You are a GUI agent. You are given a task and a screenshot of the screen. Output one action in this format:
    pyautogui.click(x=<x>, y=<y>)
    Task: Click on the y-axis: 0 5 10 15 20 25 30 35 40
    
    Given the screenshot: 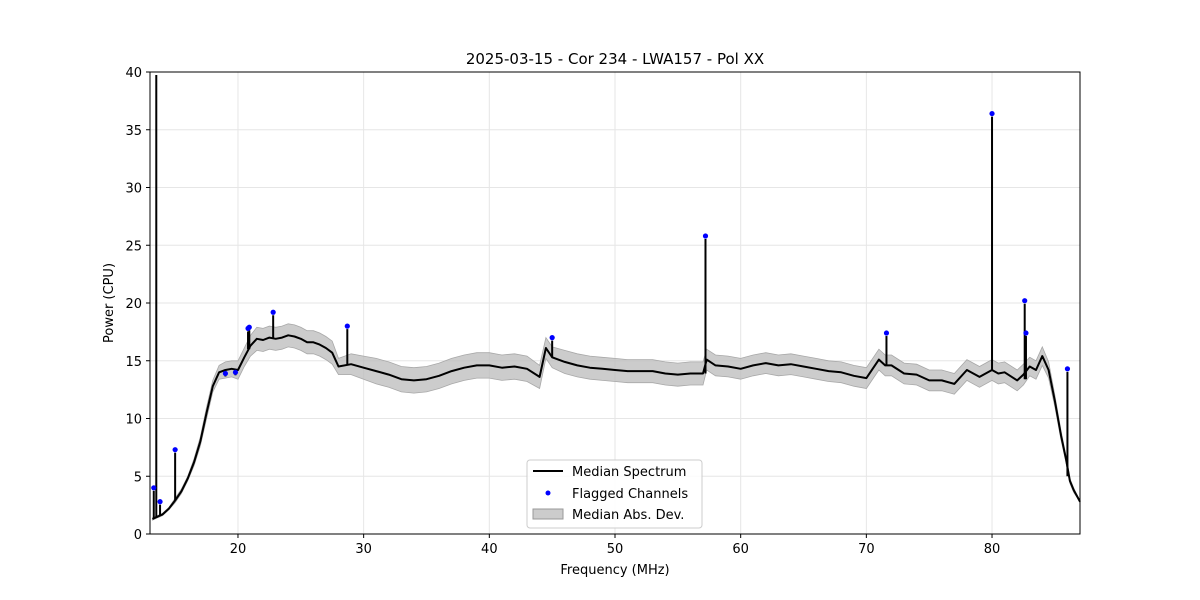 What is the action you would take?
    pyautogui.click(x=137, y=304)
    